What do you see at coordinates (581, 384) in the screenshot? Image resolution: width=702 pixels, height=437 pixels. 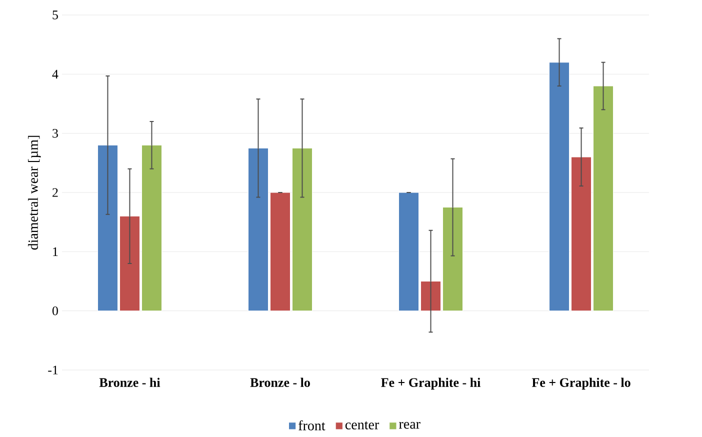 I see `x-tick-label: Fe + Graphite - lo` at bounding box center [581, 384].